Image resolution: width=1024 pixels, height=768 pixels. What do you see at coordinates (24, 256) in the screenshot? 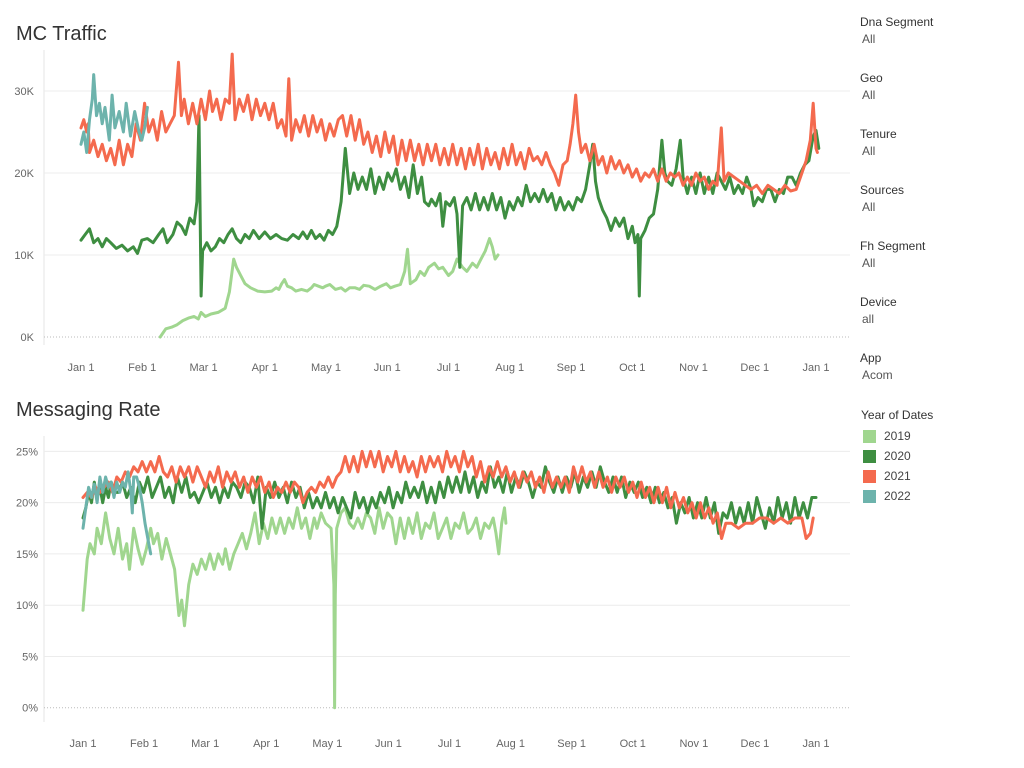
I see `y-tick-label: 10K` at bounding box center [24, 256].